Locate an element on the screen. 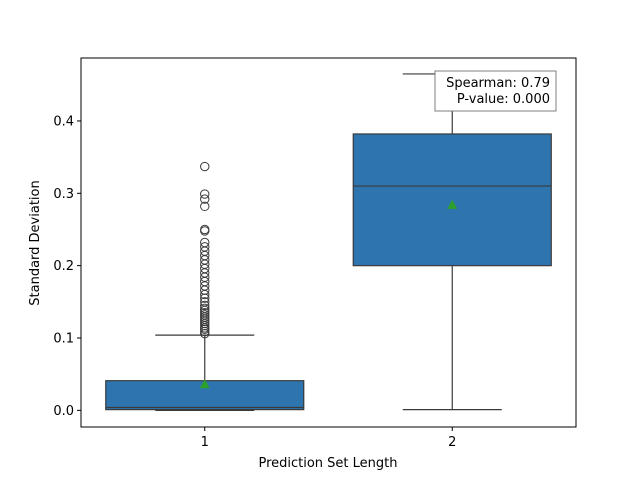 This screenshot has height=484, width=640. x-tick-label: 1 is located at coordinates (205, 442).